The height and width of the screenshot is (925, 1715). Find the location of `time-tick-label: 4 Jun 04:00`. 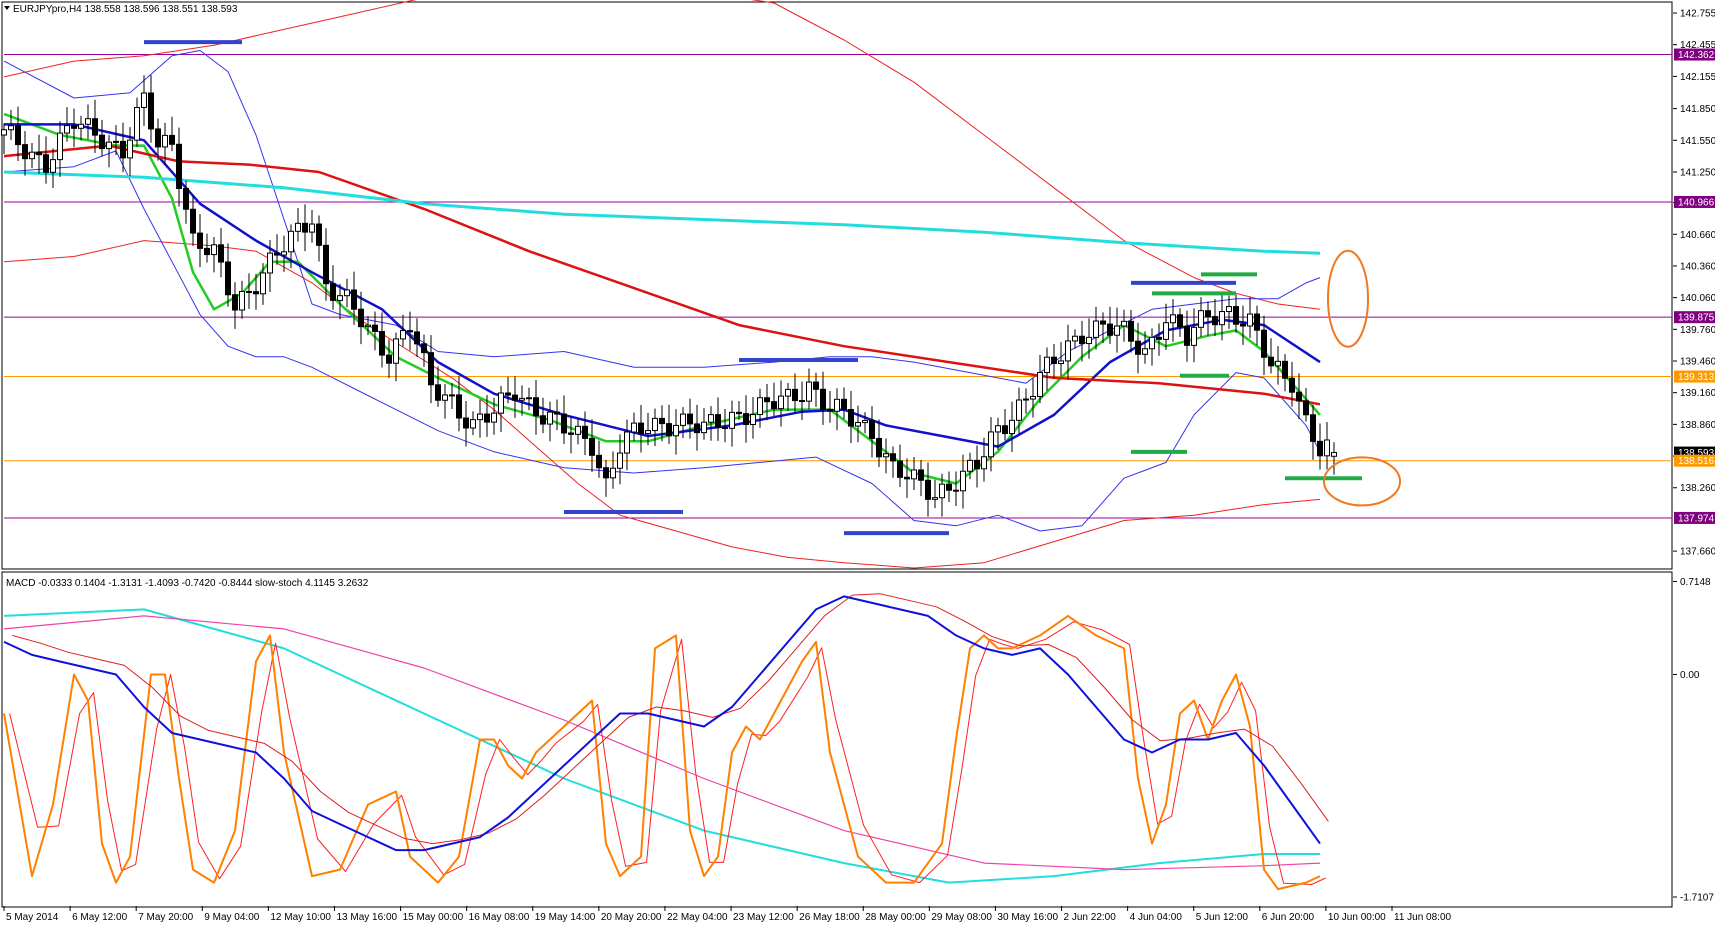

time-tick-label: 4 Jun 04:00 is located at coordinates (1156, 917).